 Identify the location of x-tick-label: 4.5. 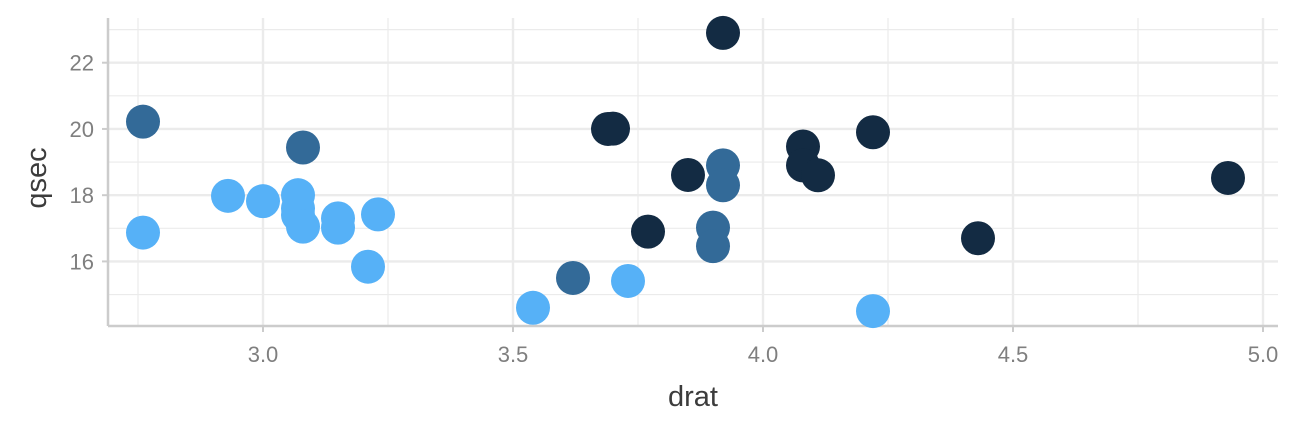
(1013, 354).